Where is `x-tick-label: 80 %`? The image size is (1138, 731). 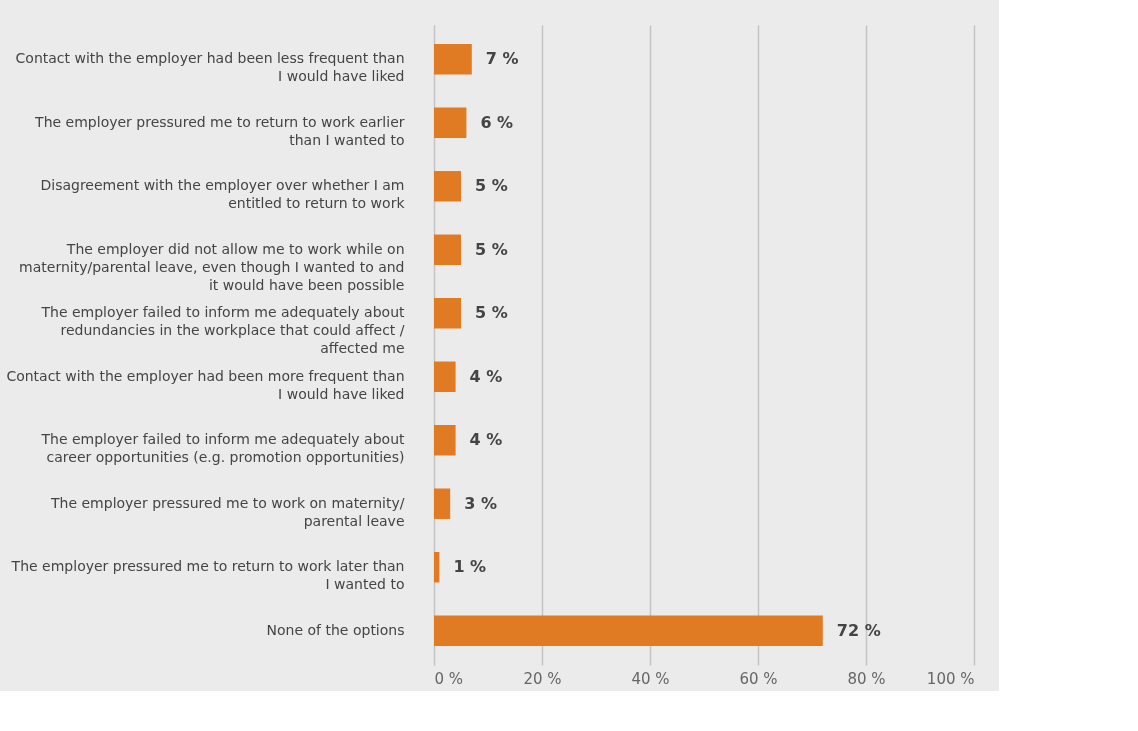 x-tick-label: 80 % is located at coordinates (866, 678).